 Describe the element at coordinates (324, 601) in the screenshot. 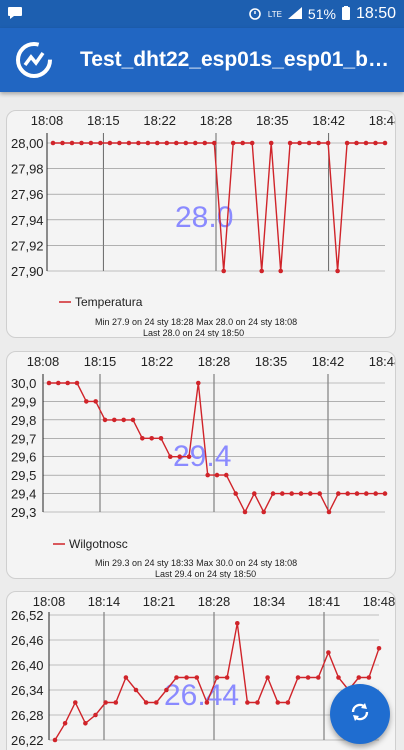

I see `x-tick-label: 18:41` at that location.